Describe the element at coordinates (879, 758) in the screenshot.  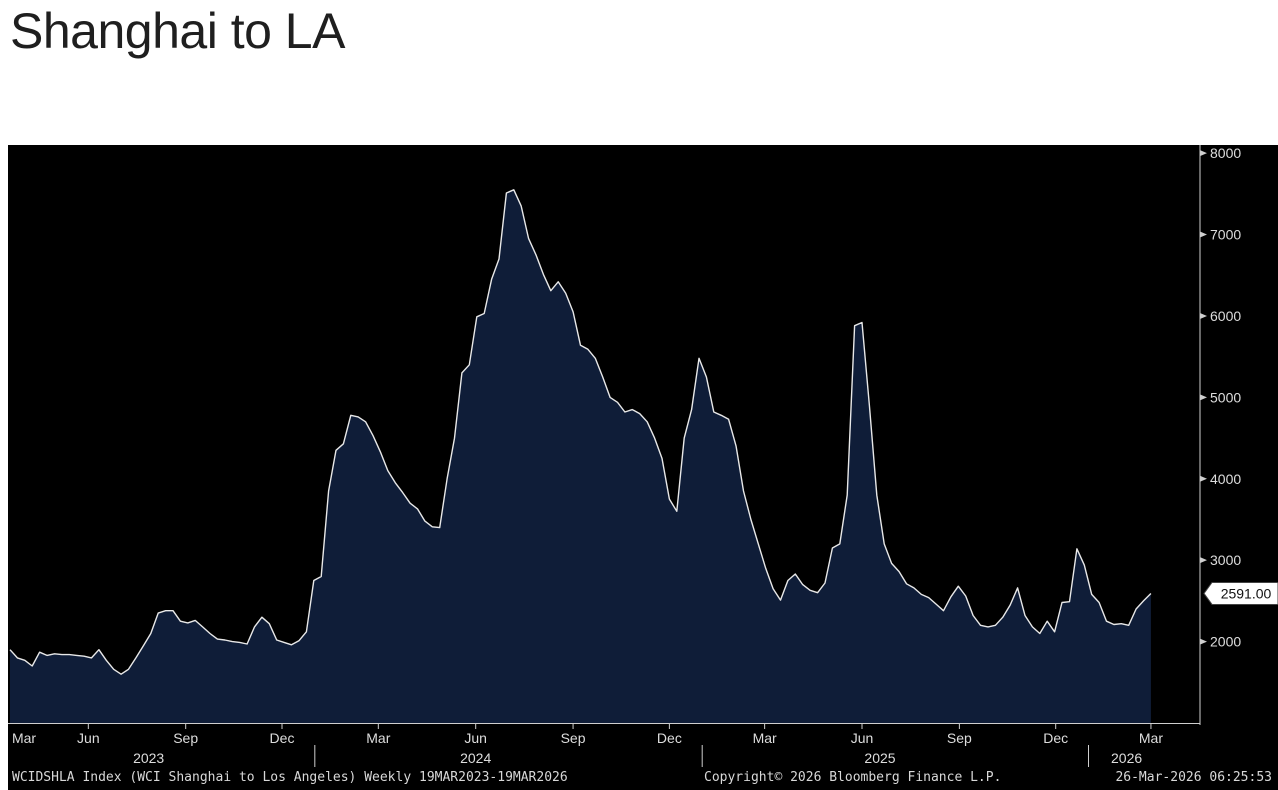
I see `year-label: 2025` at that location.